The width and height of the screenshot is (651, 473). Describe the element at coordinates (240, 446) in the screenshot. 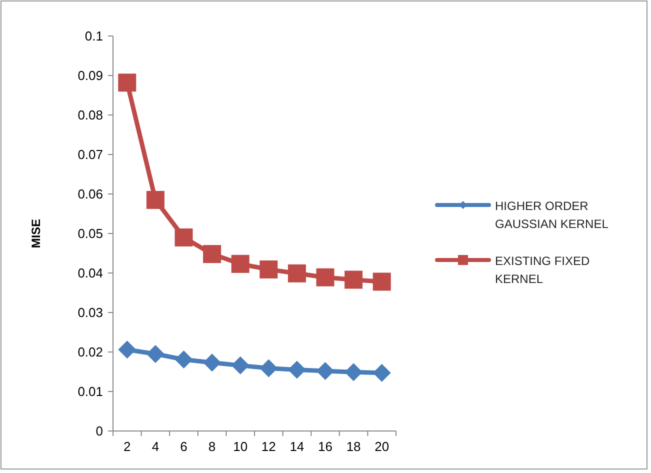

I see `x-tick-label: 10` at that location.